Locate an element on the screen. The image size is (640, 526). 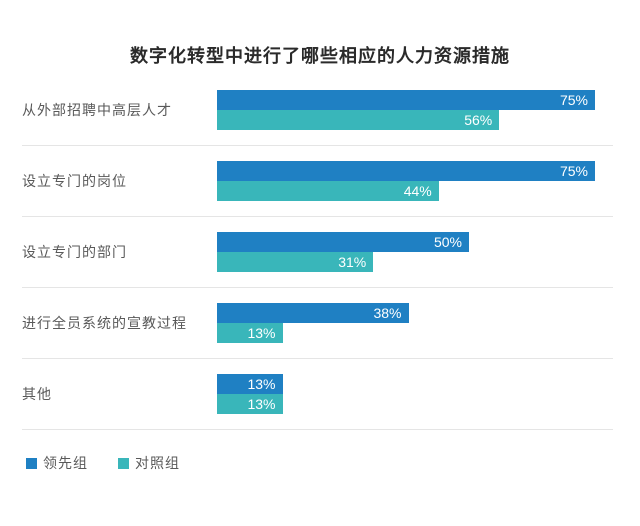
bar-group: 50% 31% is located at coordinates (343, 252).